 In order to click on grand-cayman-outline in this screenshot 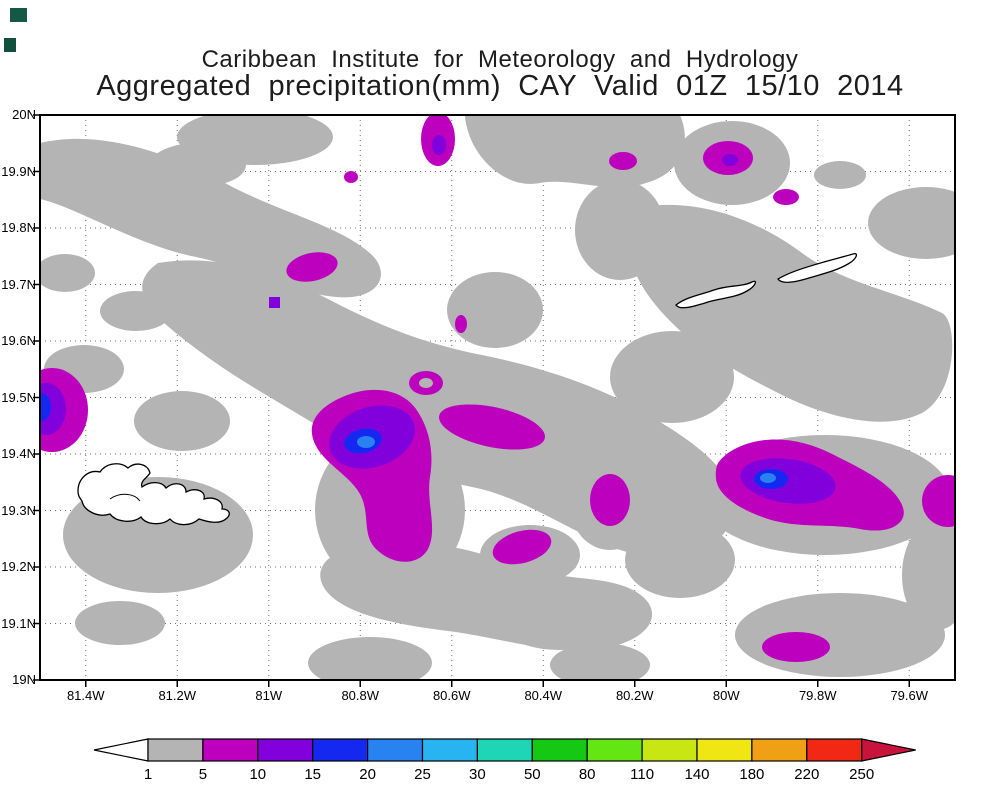, I will do `click(153, 494)`.